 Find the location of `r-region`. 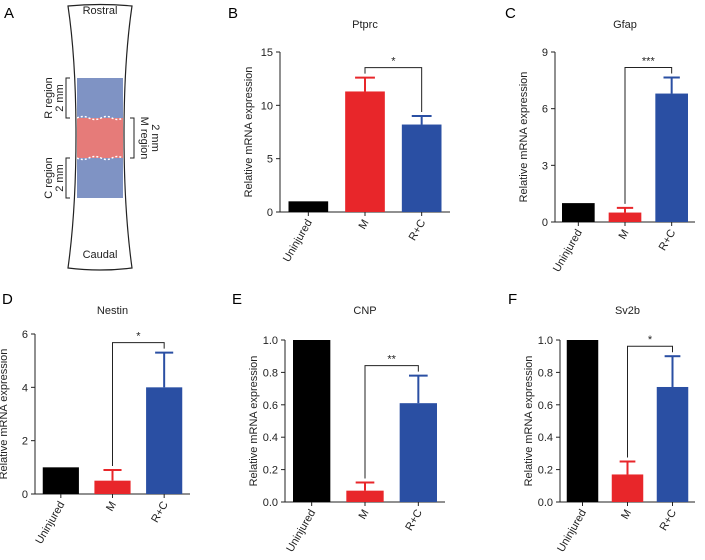

r-region is located at coordinates (100, 98).